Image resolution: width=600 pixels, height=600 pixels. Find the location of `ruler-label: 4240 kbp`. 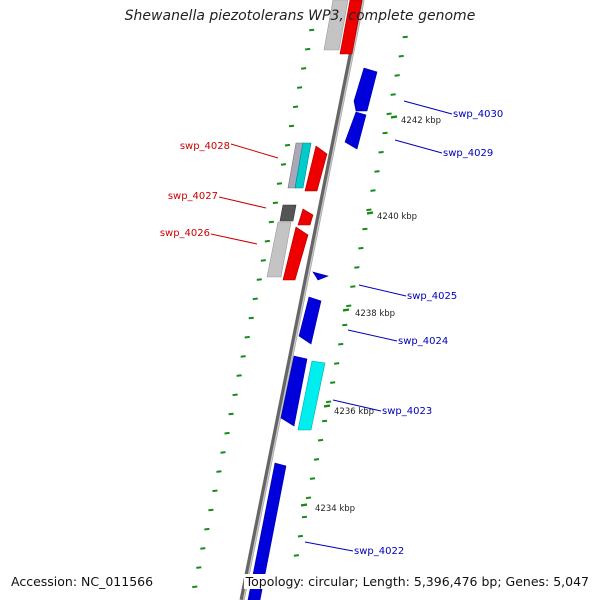

ruler-label: 4240 kbp is located at coordinates (397, 217).